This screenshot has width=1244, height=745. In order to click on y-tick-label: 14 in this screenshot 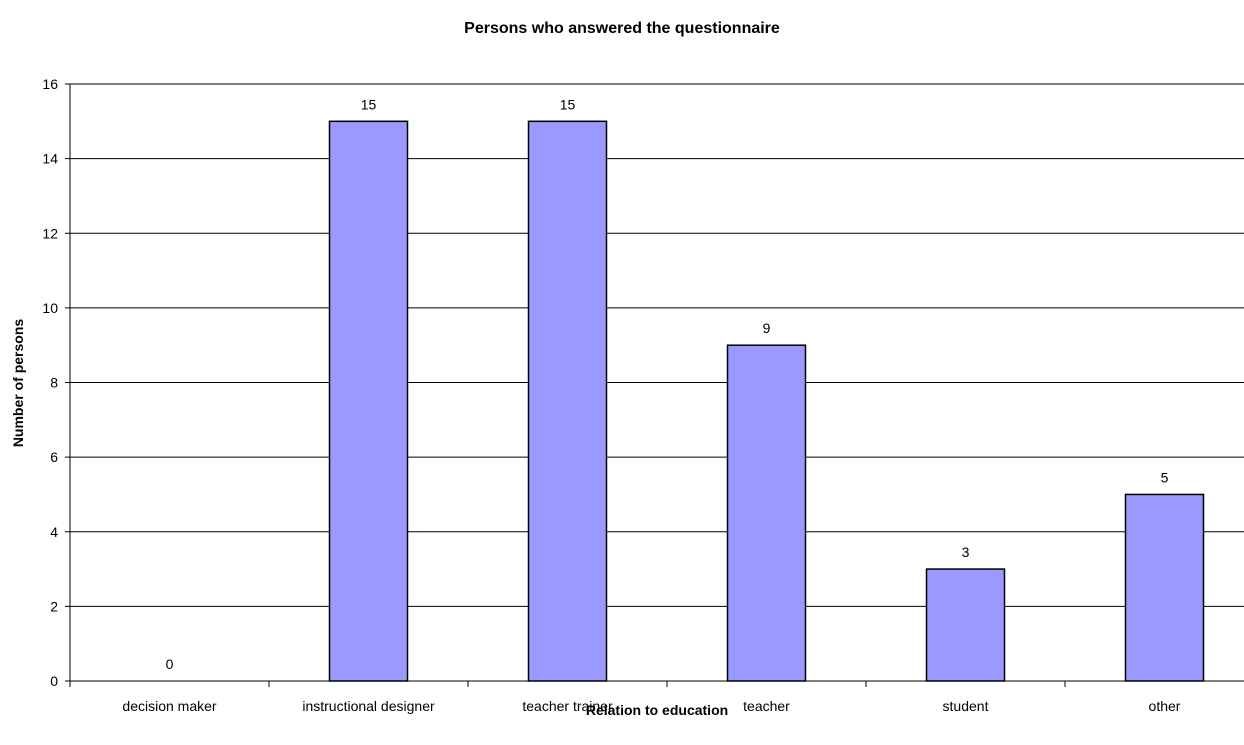, I will do `click(50, 159)`.